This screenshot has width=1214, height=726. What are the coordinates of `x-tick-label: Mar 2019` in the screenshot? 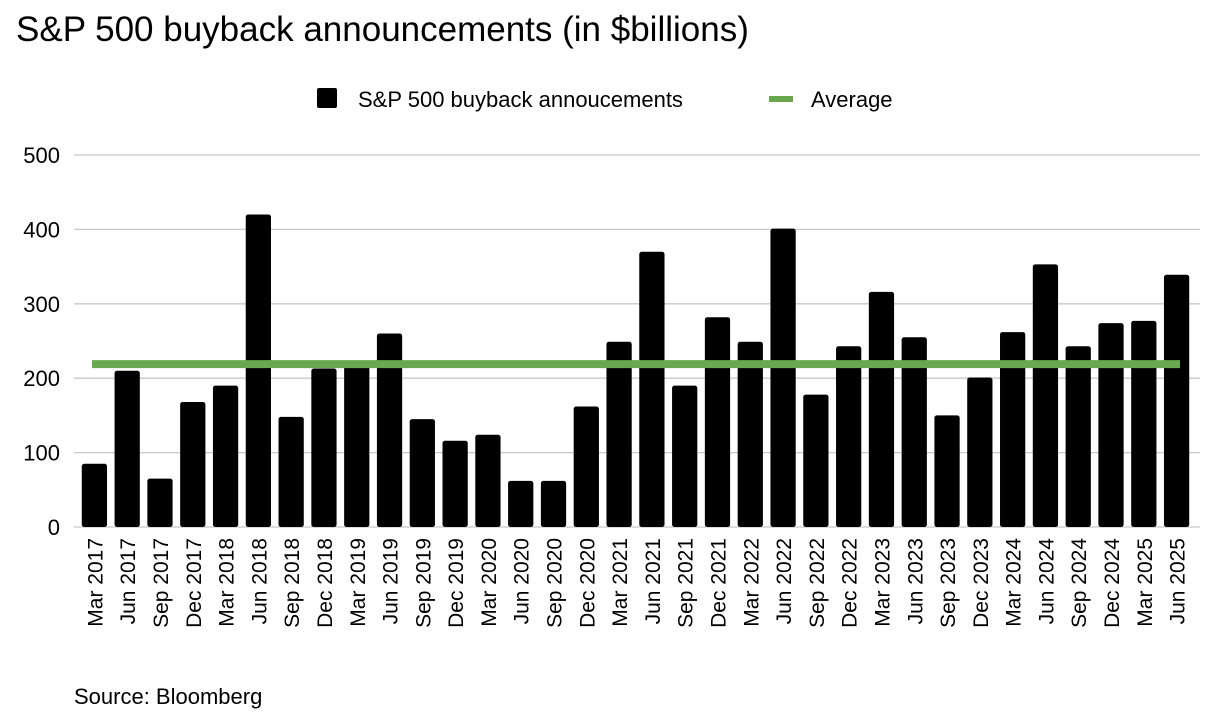 It's located at (358, 582).